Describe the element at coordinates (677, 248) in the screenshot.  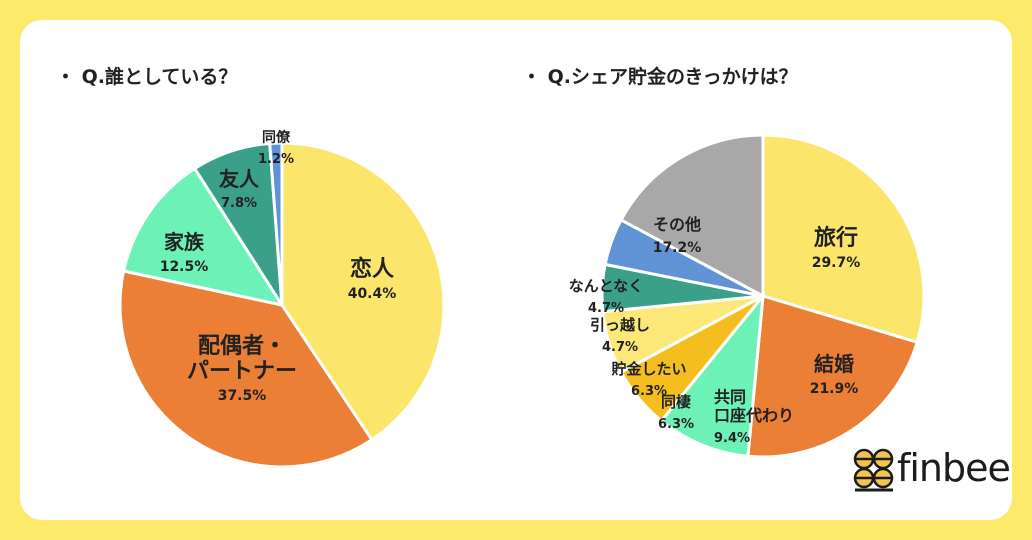
I see `pie-2-value-8: 17.2%` at that location.